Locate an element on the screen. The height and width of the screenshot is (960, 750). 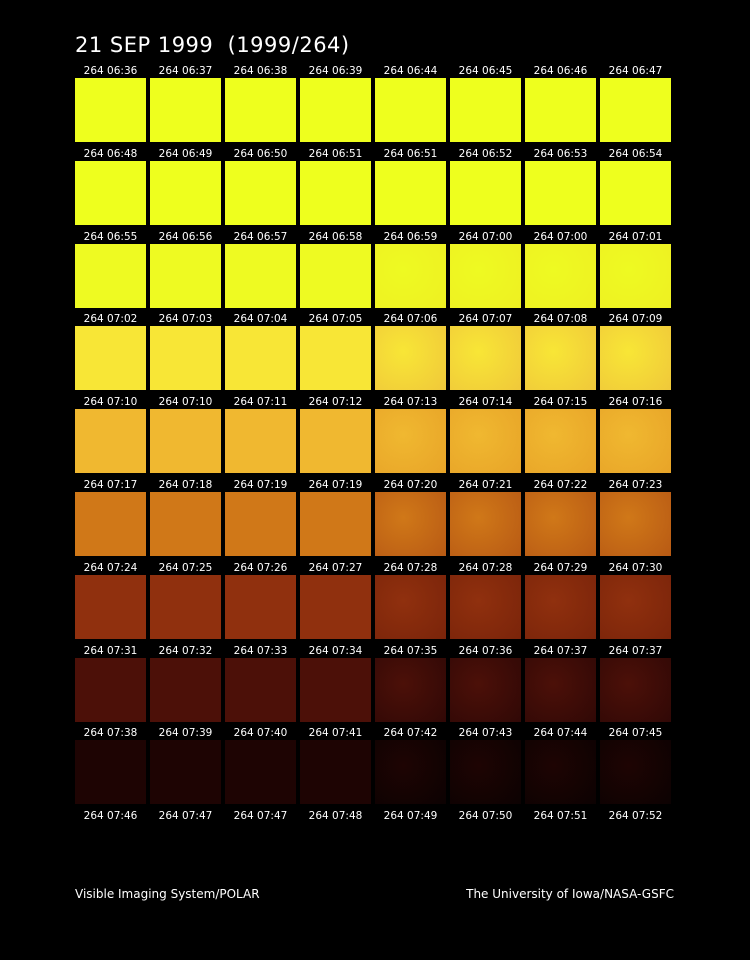
frame-time: 264 07:16 is located at coordinates (635, 402).